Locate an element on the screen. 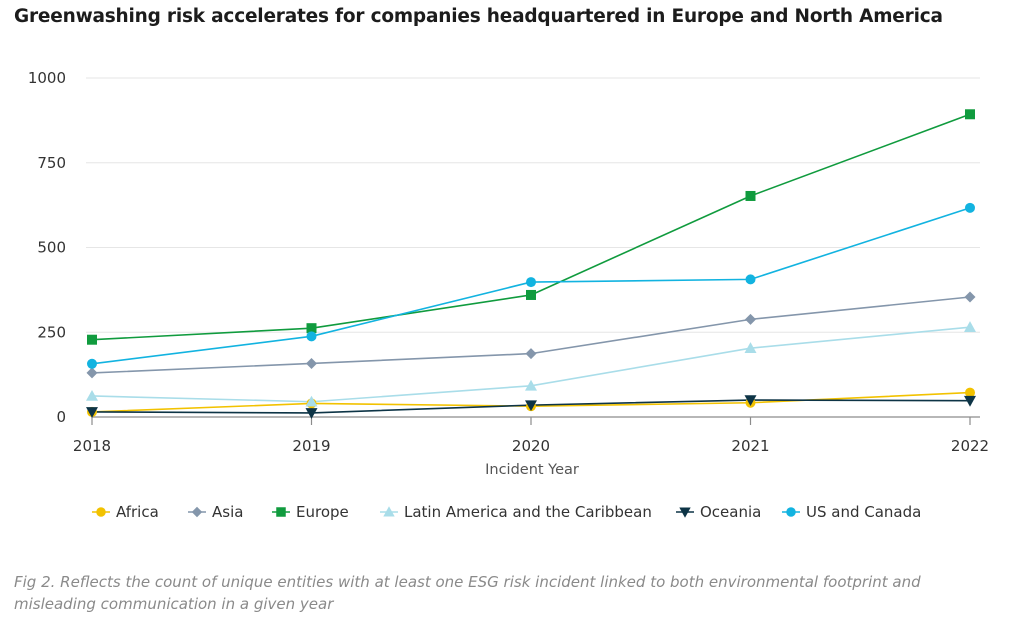 Image resolution: width=1024 pixels, height=623 pixels. legend-label: Europe is located at coordinates (322, 512).